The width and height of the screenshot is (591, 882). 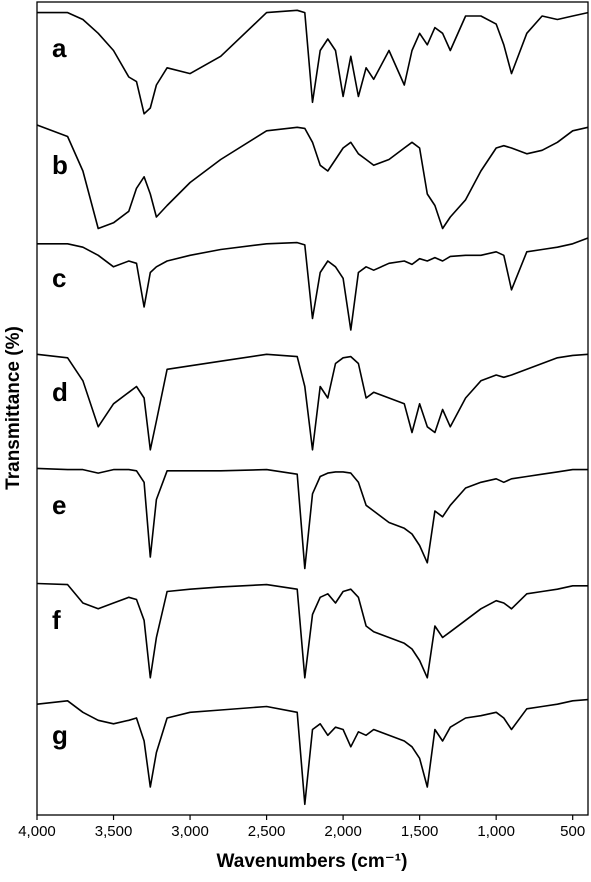 What do you see at coordinates (343, 831) in the screenshot?
I see `x-tick-label: 2,000` at bounding box center [343, 831].